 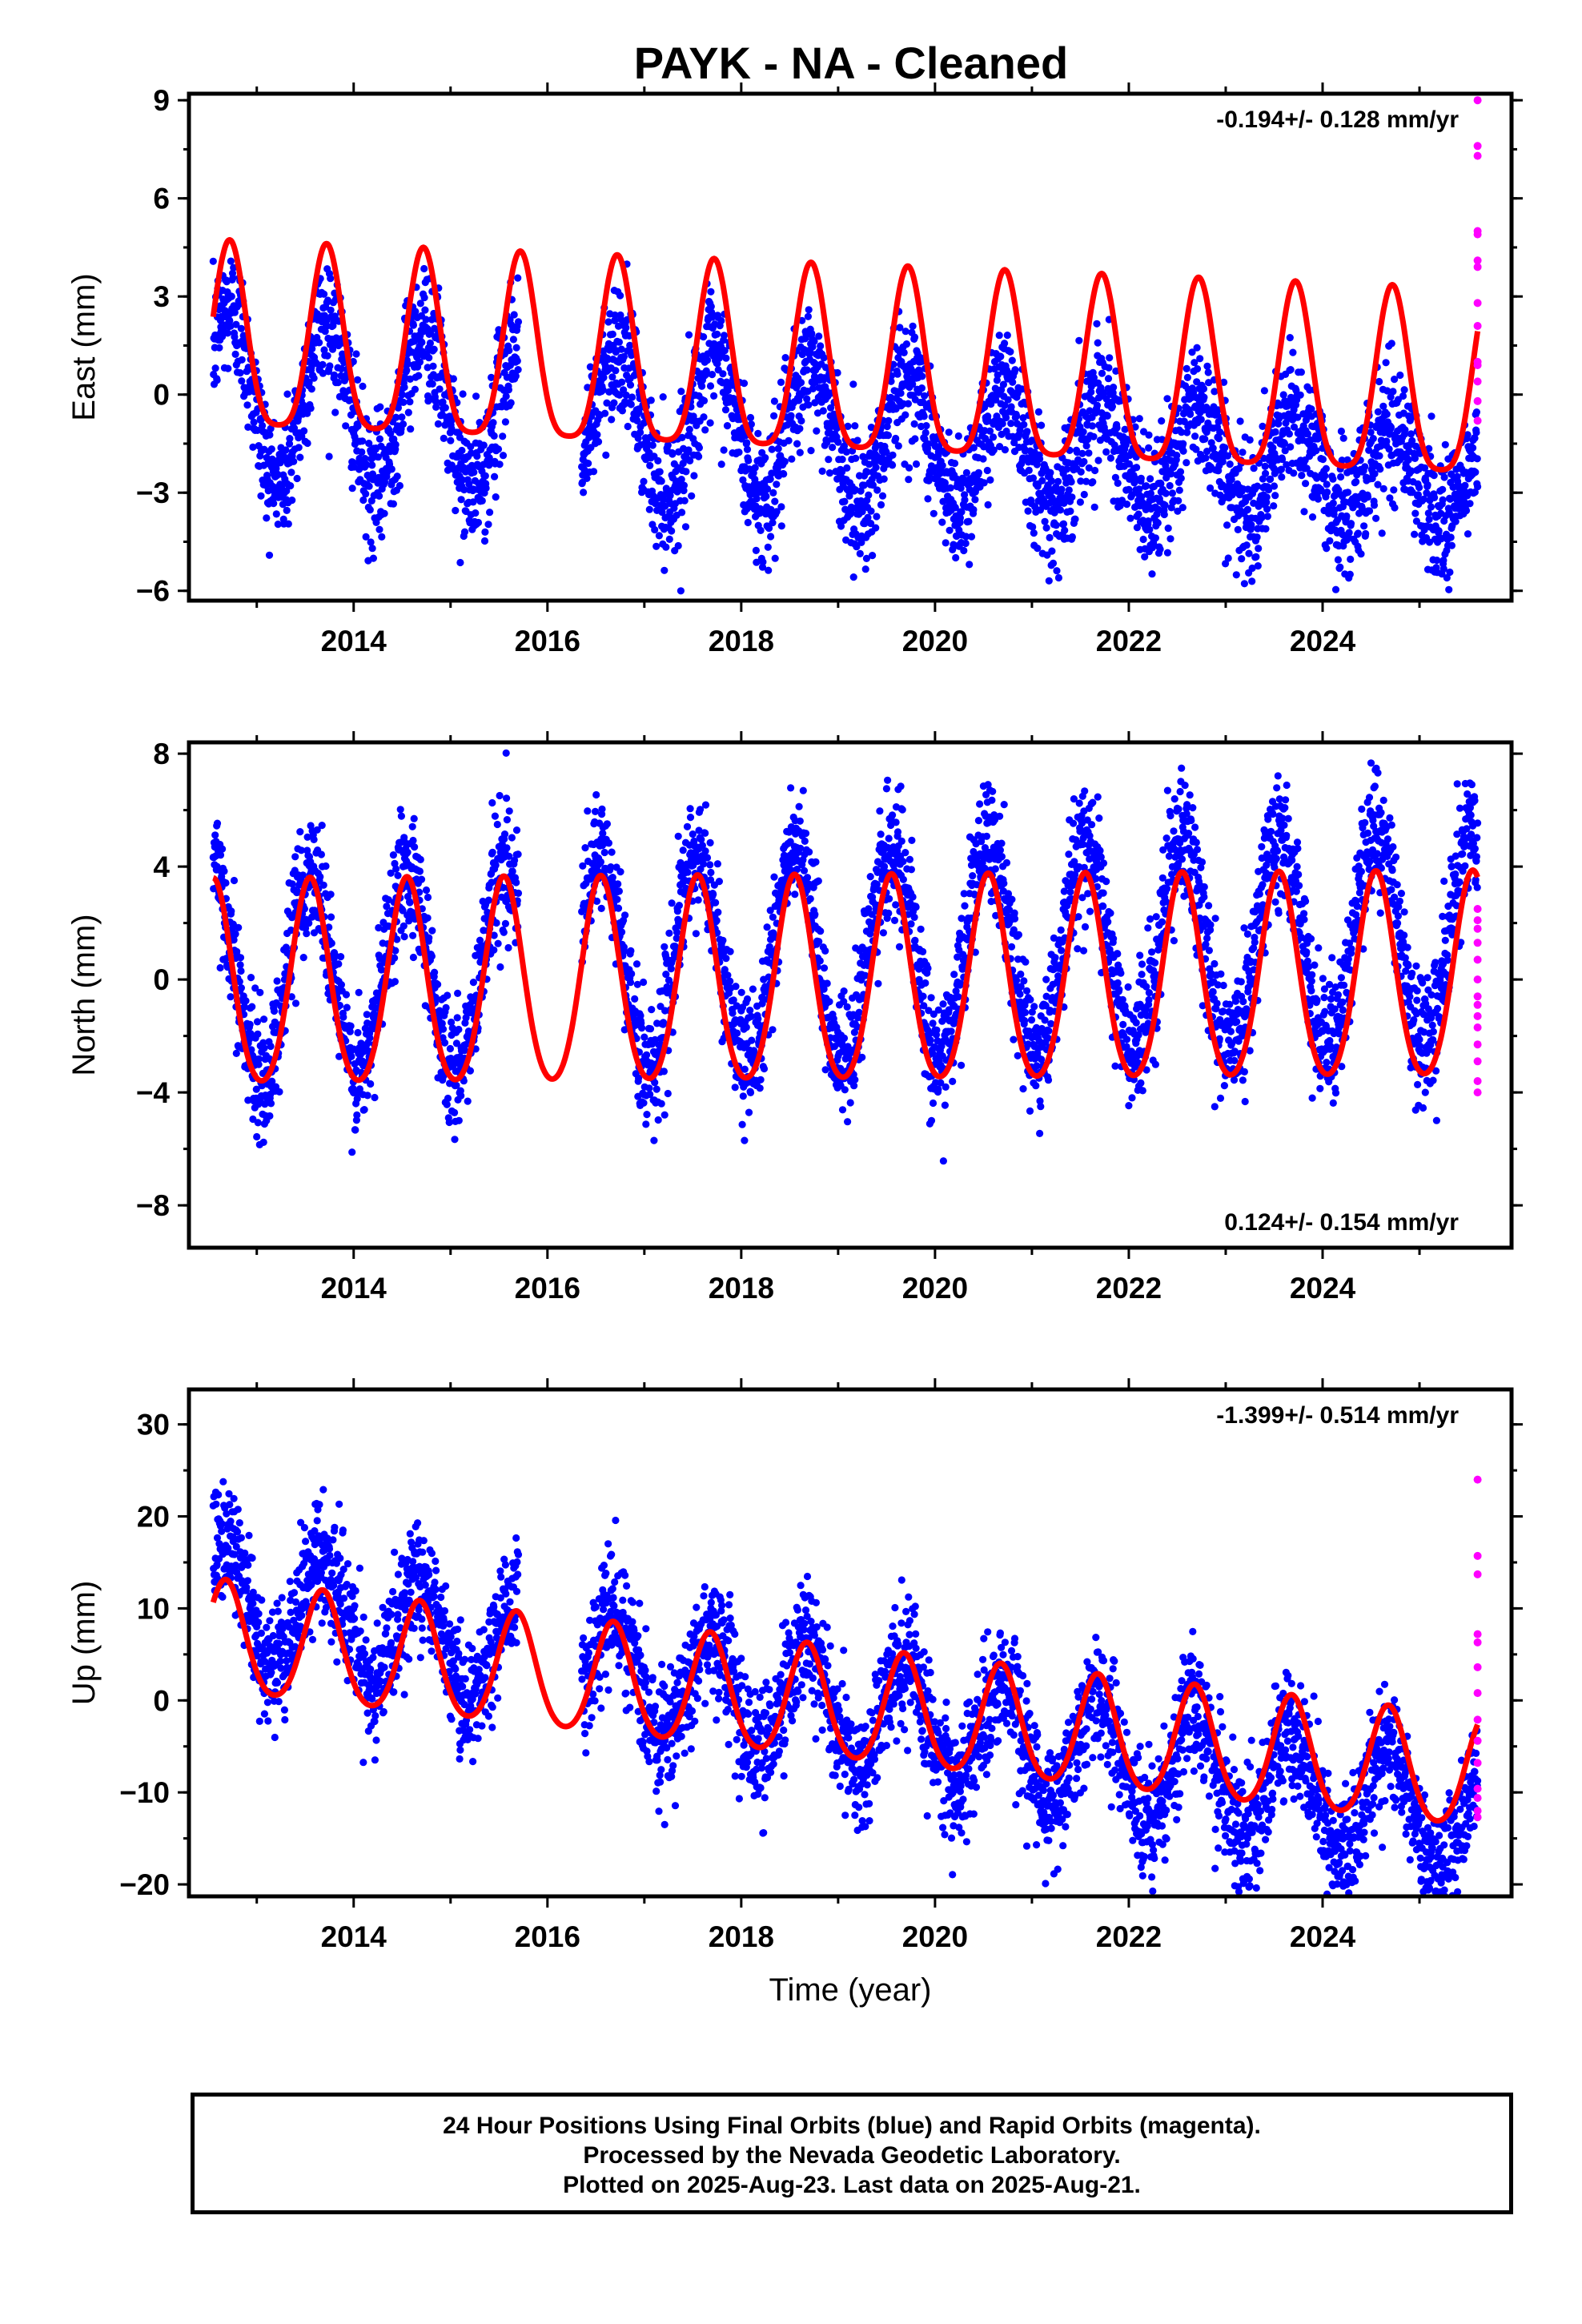 What do you see at coordinates (741, 641) in the screenshot?
I see `x-tick-label: 2018` at bounding box center [741, 641].